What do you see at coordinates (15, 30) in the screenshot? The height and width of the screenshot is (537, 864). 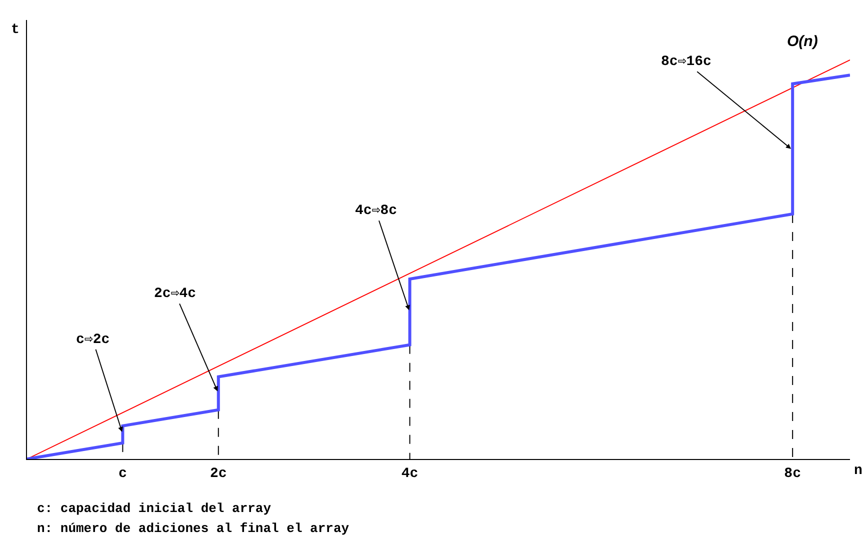 I see `y-axis-title: t` at bounding box center [15, 30].